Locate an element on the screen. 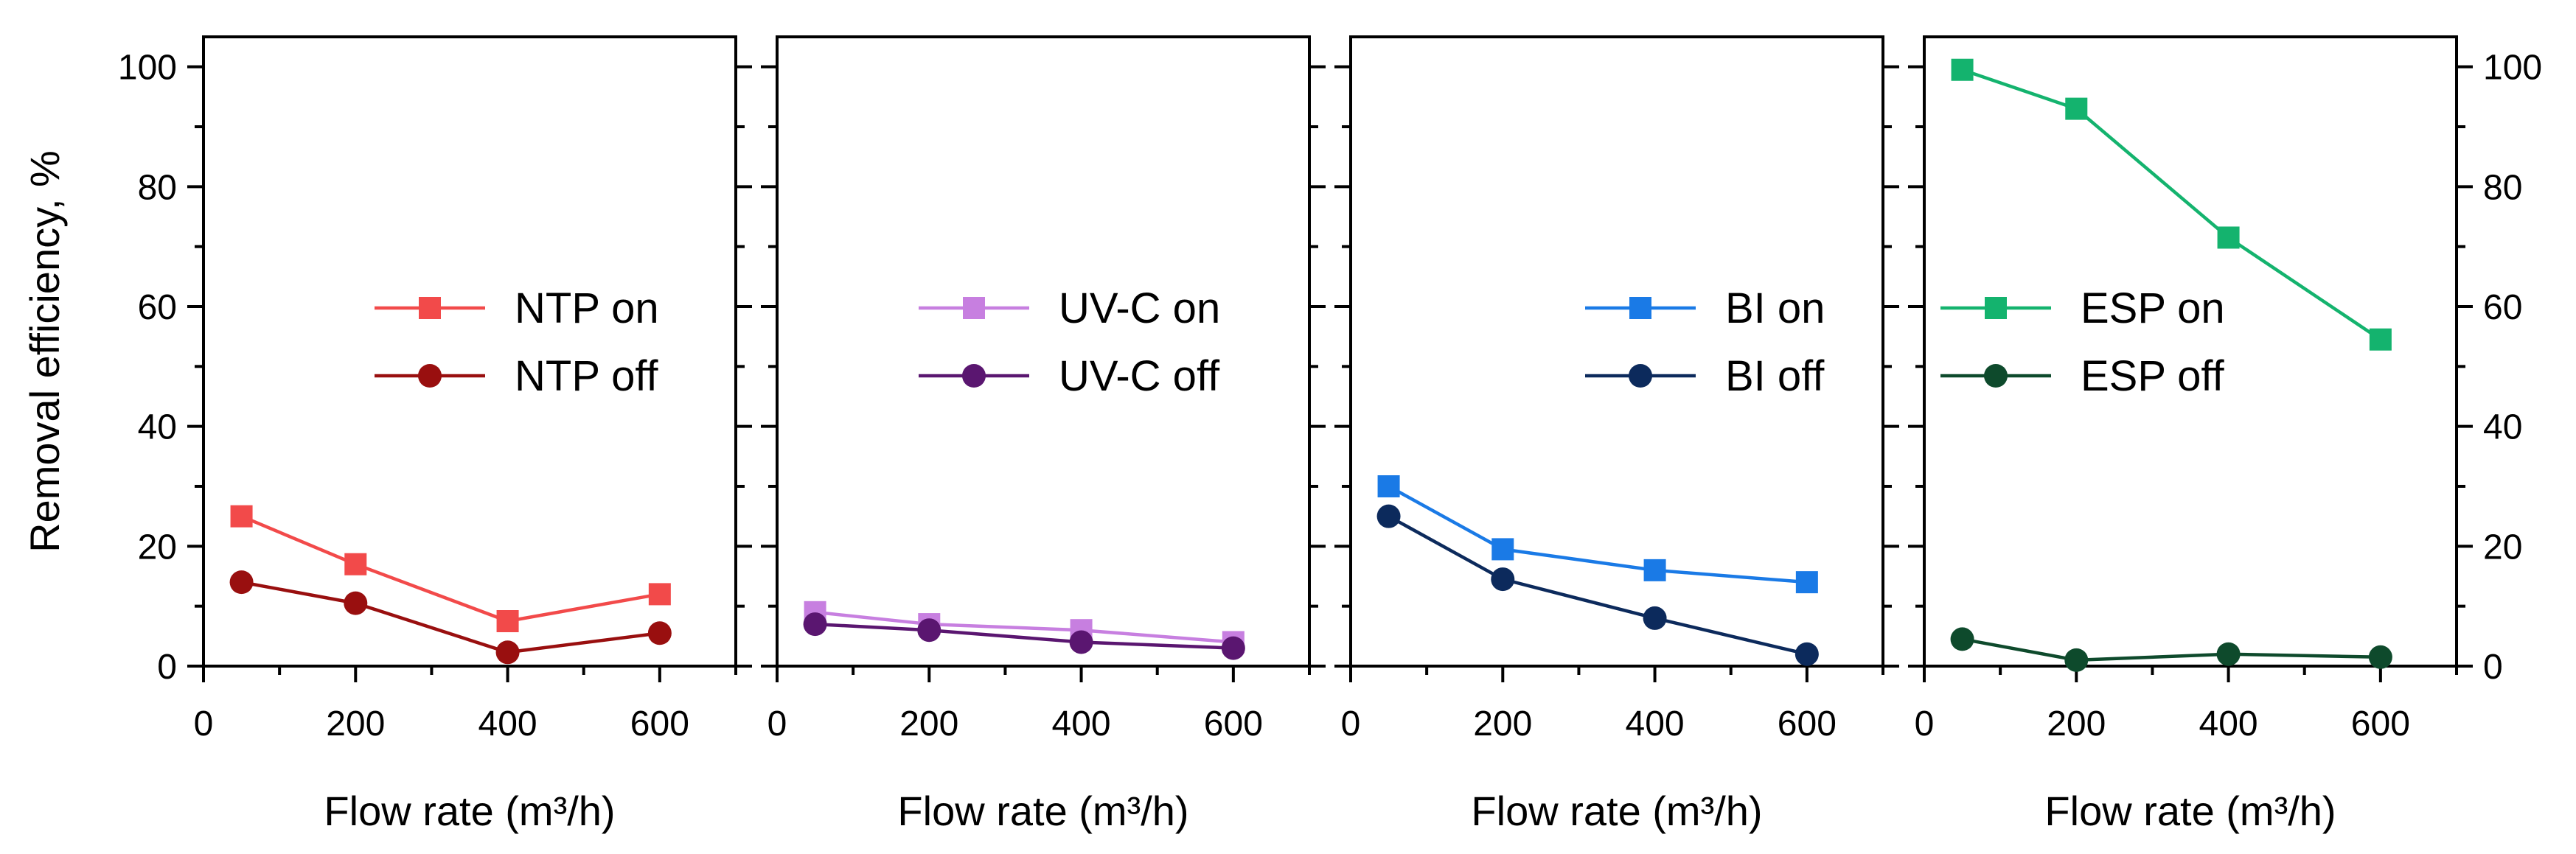 This screenshot has height=854, width=2576. y-tick-label-right: 40 is located at coordinates (2502, 427).